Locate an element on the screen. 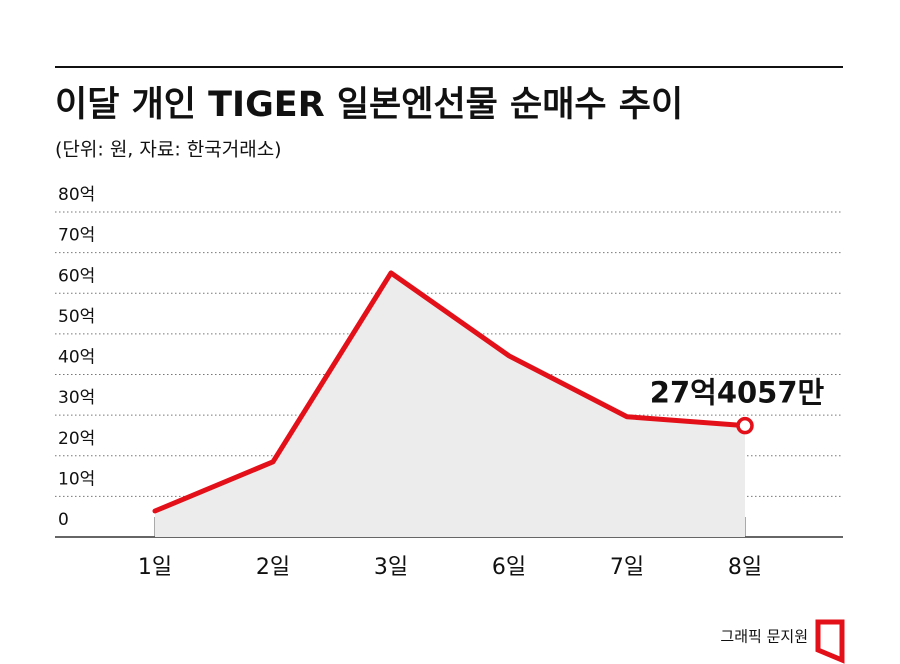 The image size is (900, 664). logo is located at coordinates (830, 641).